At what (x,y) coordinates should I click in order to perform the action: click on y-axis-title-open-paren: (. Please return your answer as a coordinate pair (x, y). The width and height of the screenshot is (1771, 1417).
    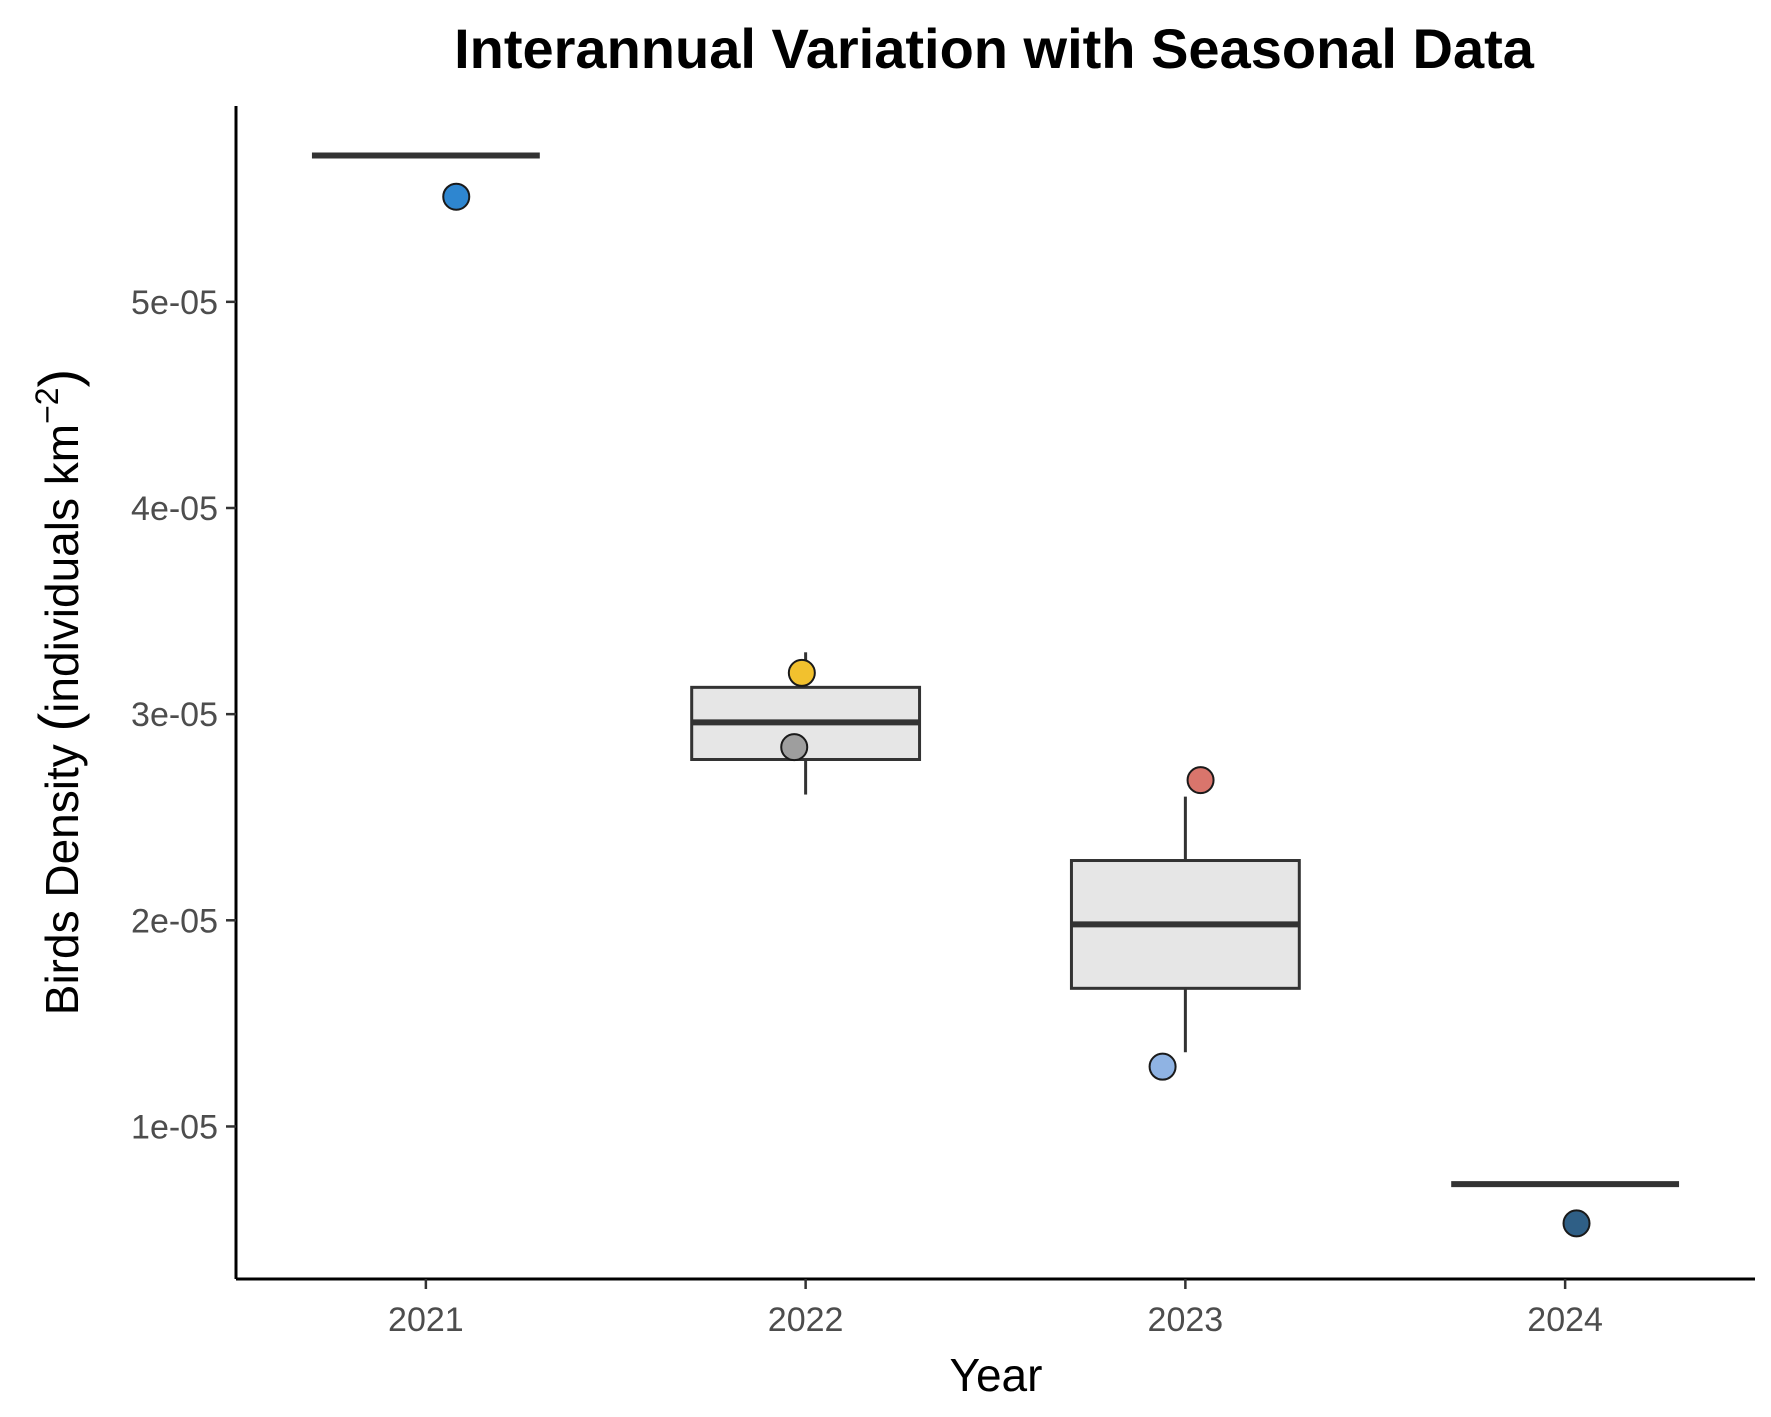
    Looking at the image, I should click on (58, 721).